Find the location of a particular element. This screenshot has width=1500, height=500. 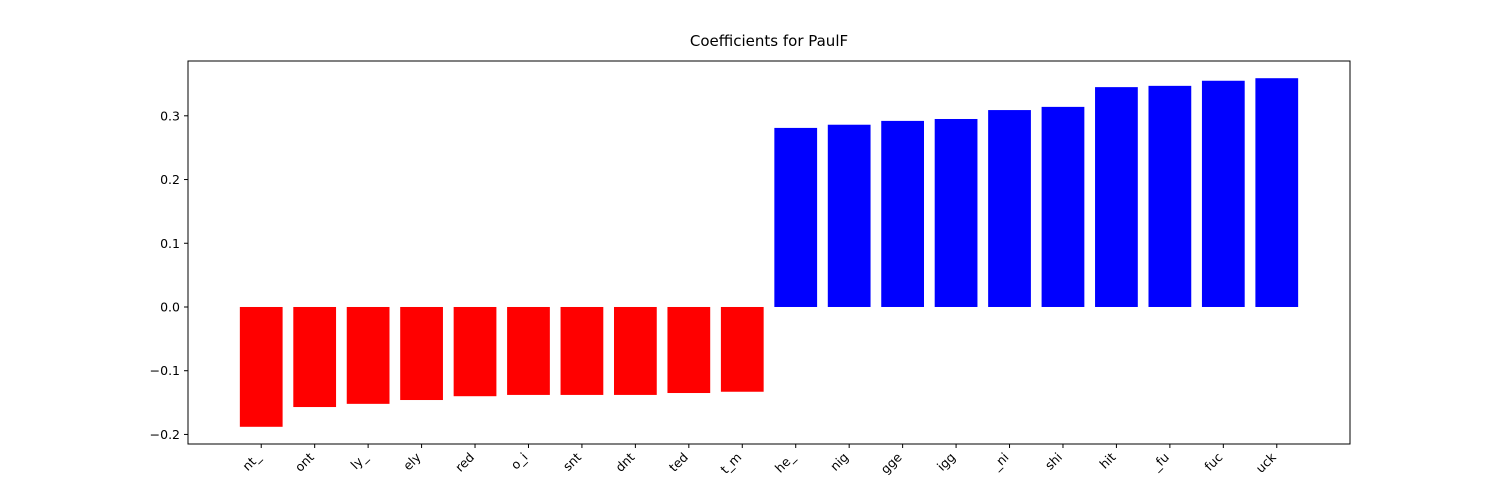

chart-title: Coefficients for PaulF is located at coordinates (769, 41).